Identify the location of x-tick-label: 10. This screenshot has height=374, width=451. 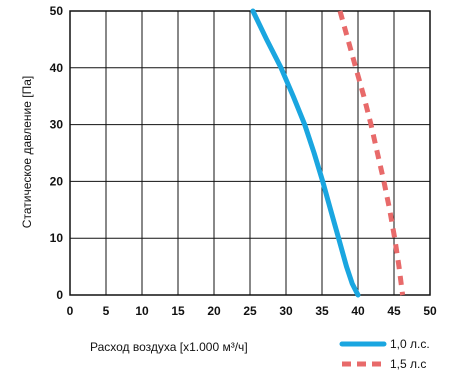
(142, 311).